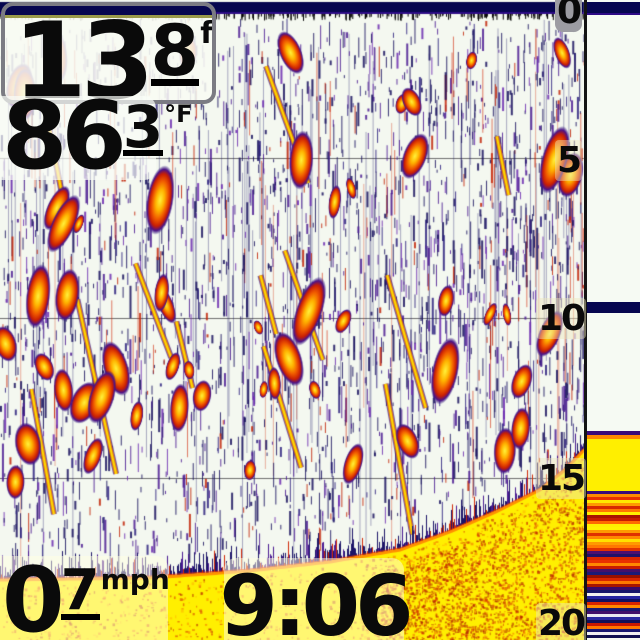 The height and width of the screenshot is (640, 640). I want to click on clock-readout: 9:06, so click(316, 599).